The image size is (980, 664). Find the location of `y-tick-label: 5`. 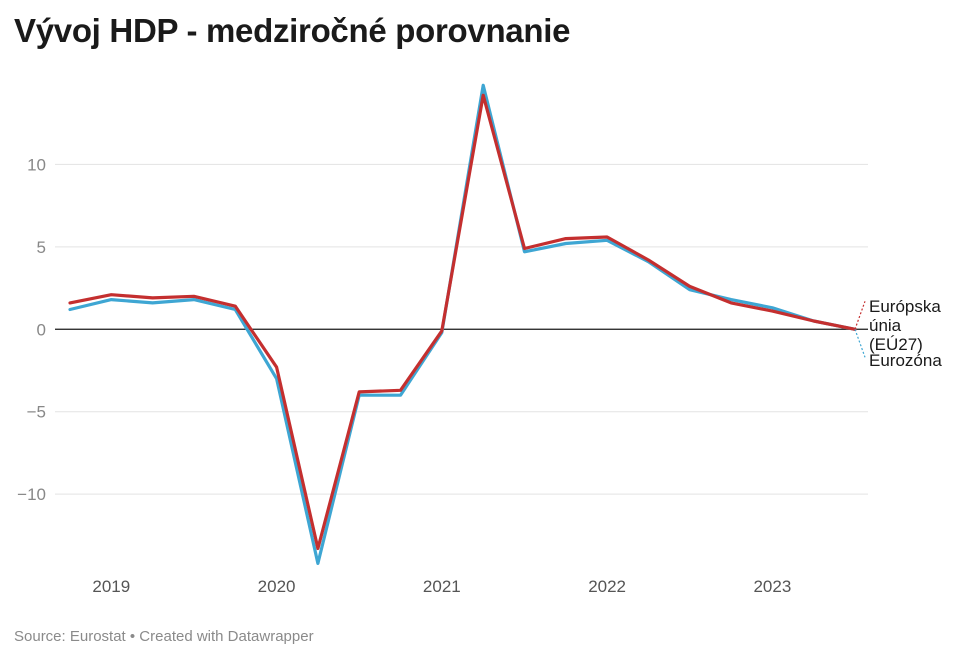

y-tick-label: 5 is located at coordinates (41, 247).